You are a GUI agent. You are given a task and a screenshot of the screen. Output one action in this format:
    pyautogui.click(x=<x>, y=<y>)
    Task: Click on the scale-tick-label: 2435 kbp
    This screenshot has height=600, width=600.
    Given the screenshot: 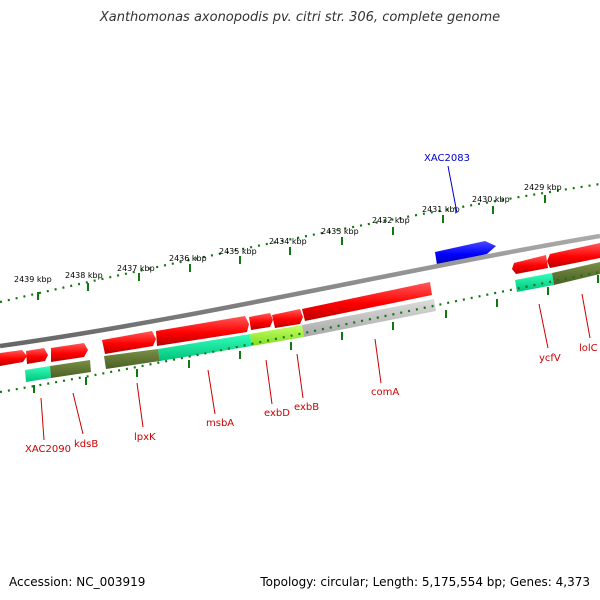 What is the action you would take?
    pyautogui.click(x=238, y=251)
    